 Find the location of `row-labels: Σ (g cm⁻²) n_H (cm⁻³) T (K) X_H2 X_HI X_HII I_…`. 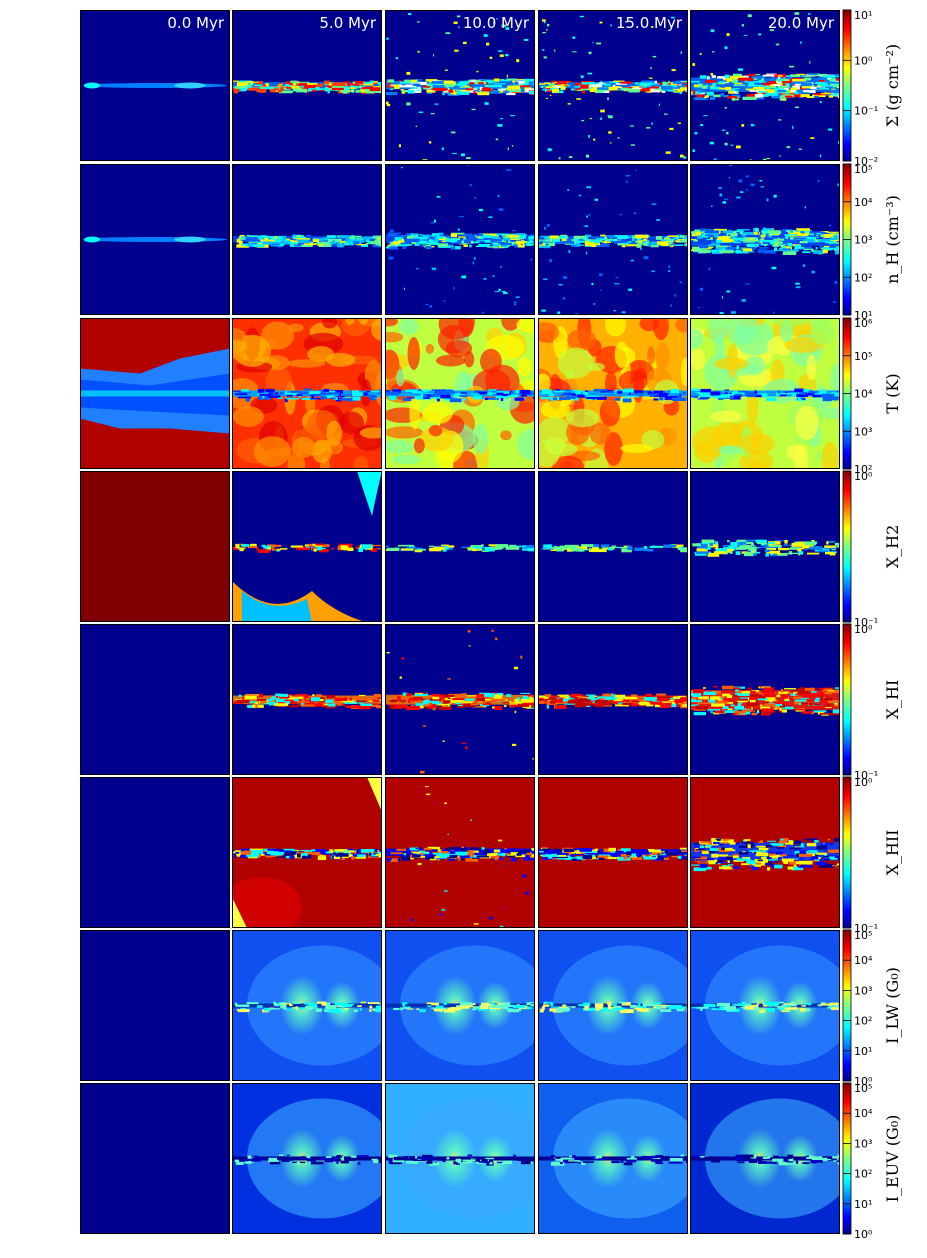

row-labels: Σ (g cm⁻²) n_H (cm⁻³) T (K) X_H2 X_HI X_HII I_… is located at coordinates (892, 623).